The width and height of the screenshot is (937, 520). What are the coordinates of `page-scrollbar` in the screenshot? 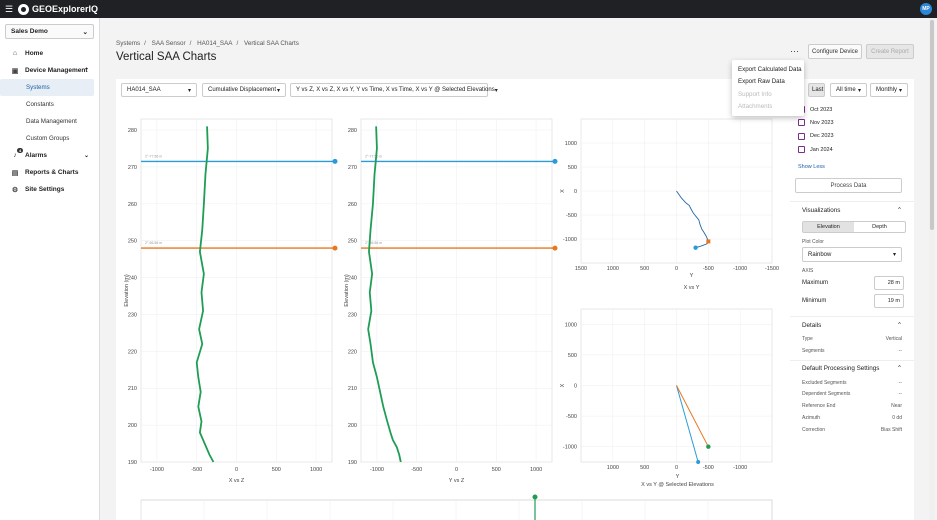 It's located at (932, 269).